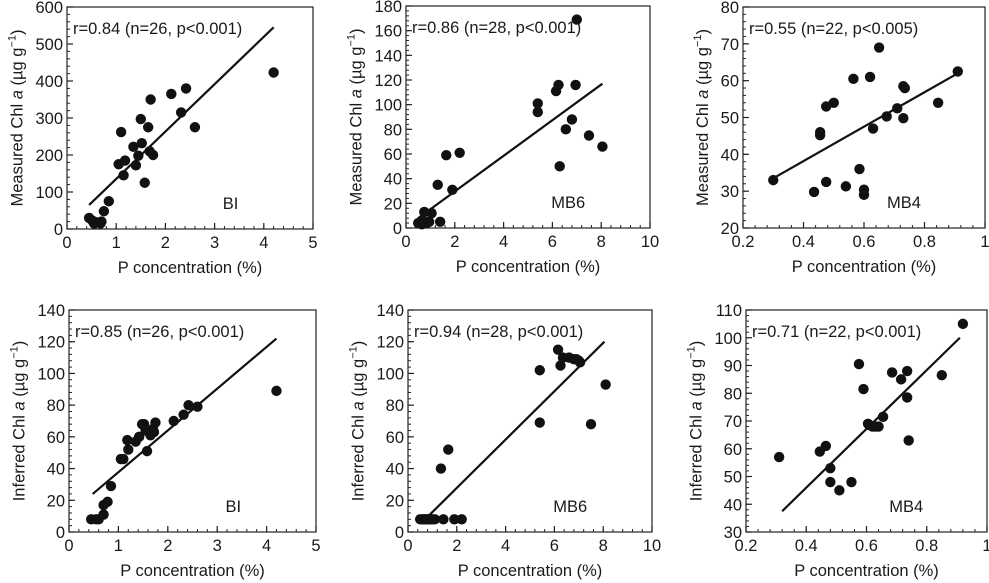 This screenshot has width=989, height=583. I want to click on x-tick-label: 0.8, so click(926, 546).